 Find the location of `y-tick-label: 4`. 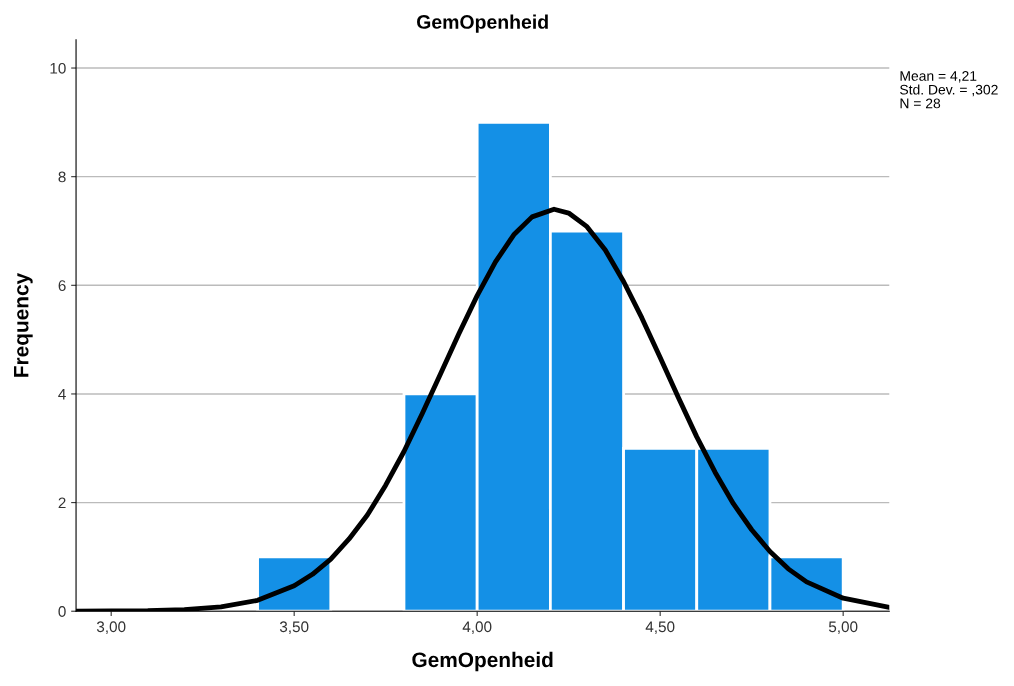

y-tick-label: 4 is located at coordinates (62, 394).